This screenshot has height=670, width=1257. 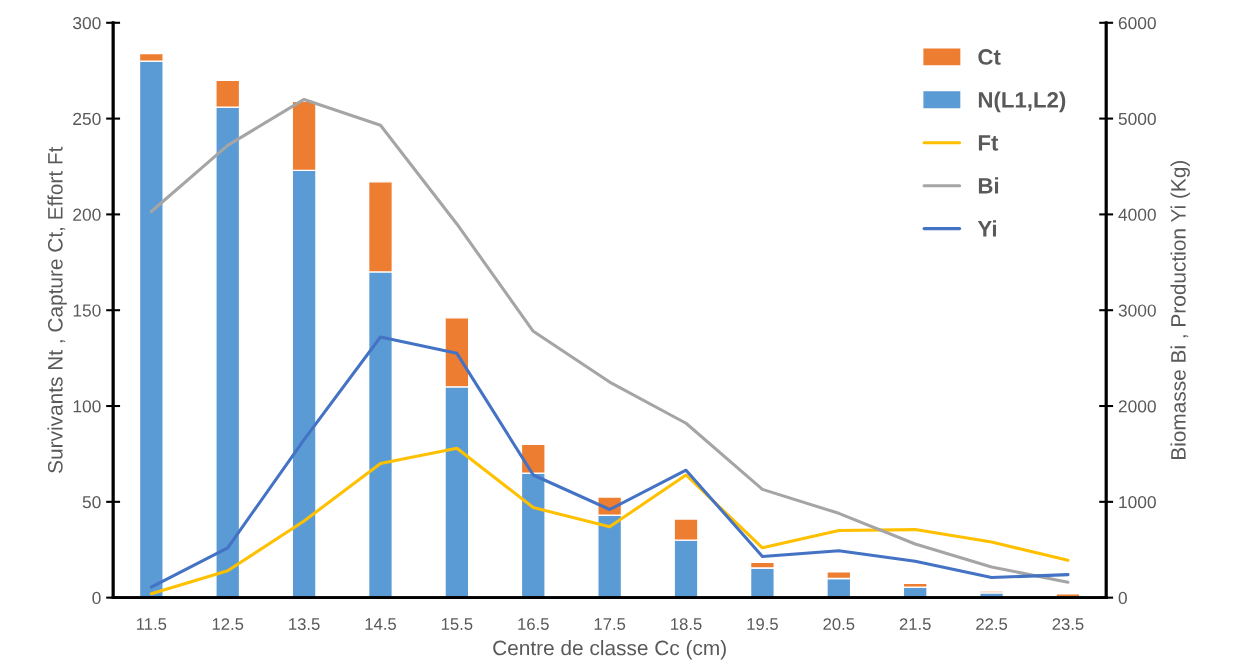 What do you see at coordinates (1137, 119) in the screenshot?
I see `y2-tick-label: 5000` at bounding box center [1137, 119].